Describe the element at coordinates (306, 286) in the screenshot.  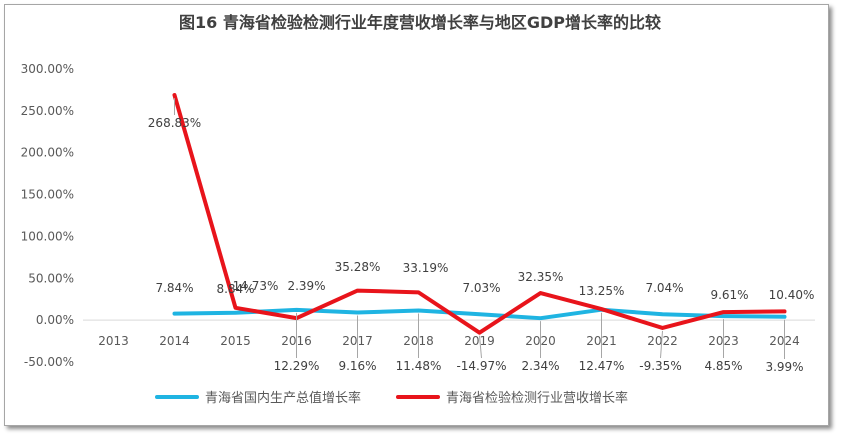
I see `data-label: 2.39%` at that location.